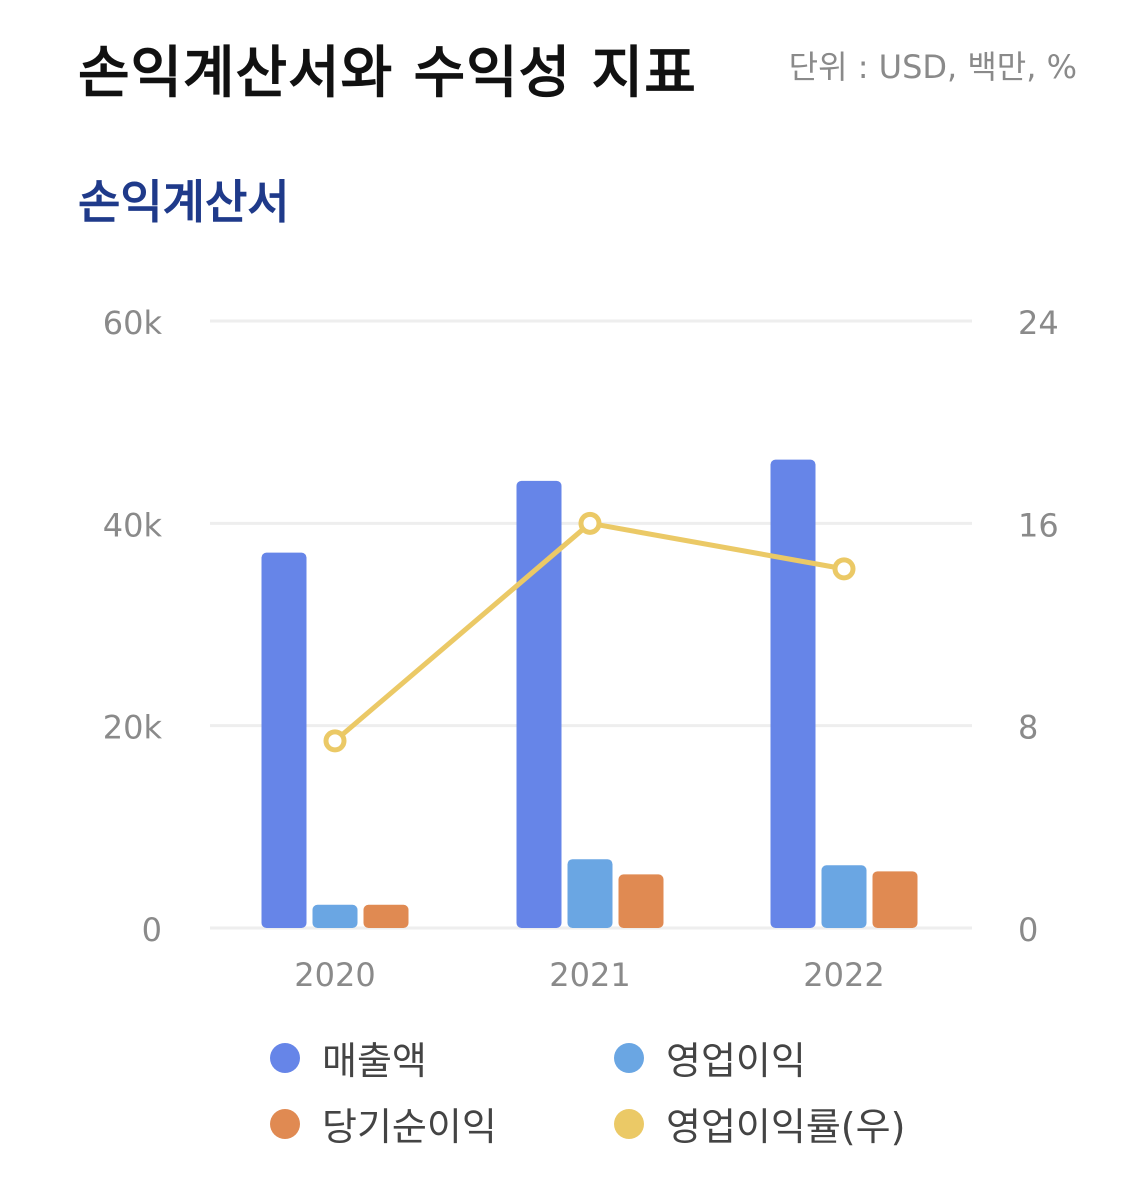 This screenshot has width=1125, height=1180. Describe the element at coordinates (409, 1127) in the screenshot. I see `legend-label-net-income: 당기순이익` at that location.